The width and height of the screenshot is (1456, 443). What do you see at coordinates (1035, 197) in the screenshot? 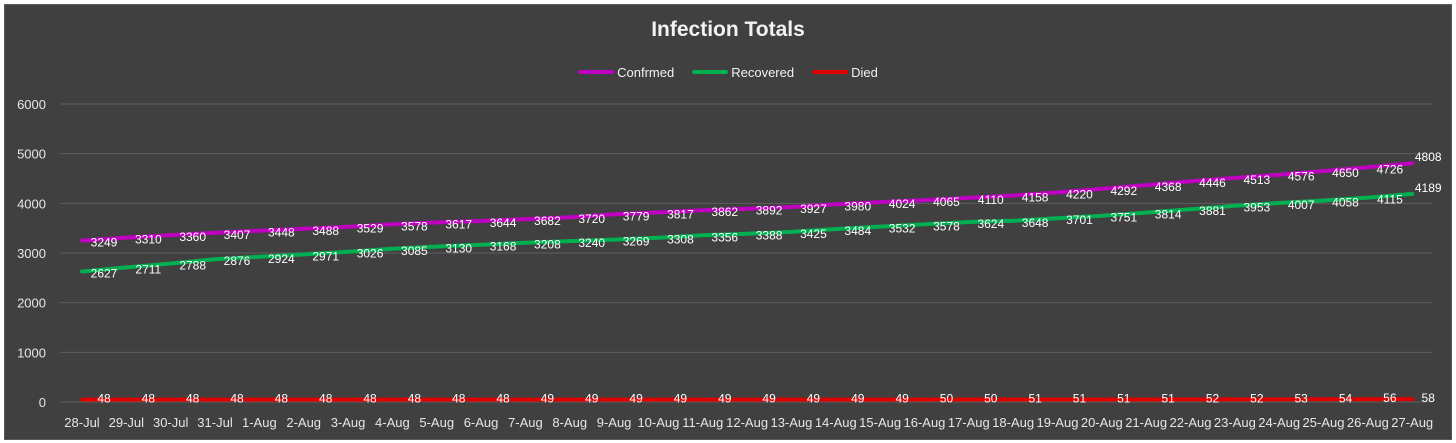
I see `data-label: 4158` at bounding box center [1035, 197].